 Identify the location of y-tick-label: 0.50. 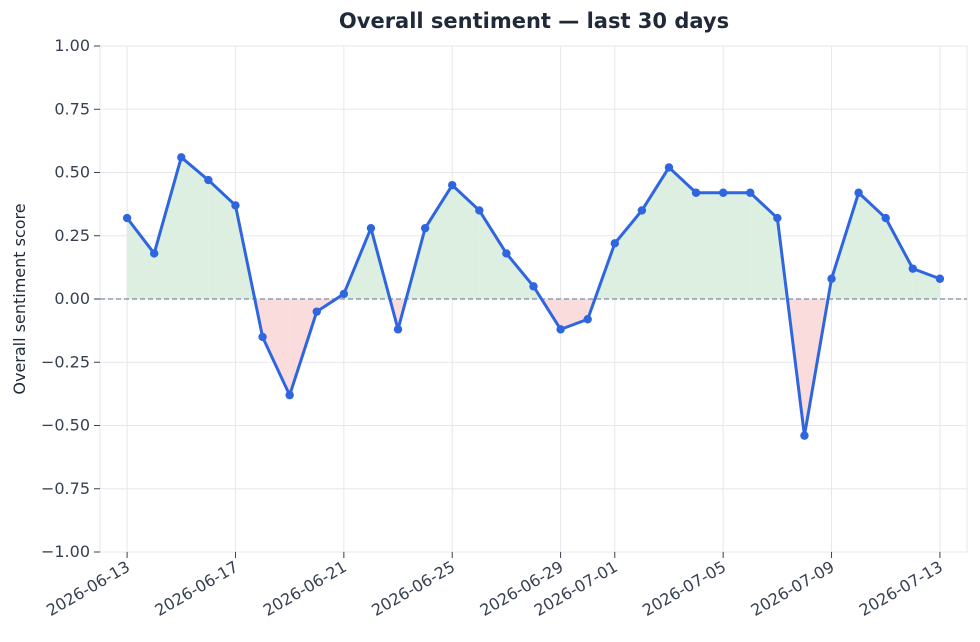
(72, 172).